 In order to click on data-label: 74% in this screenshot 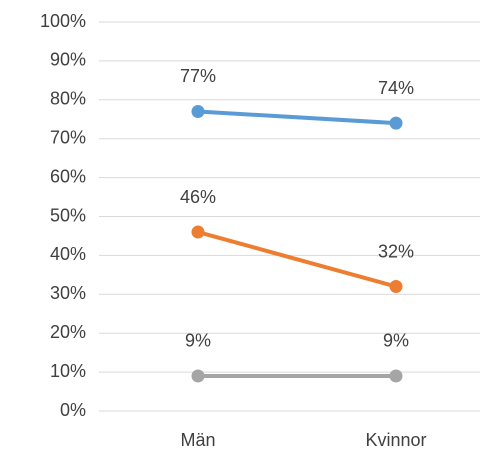, I will do `click(396, 88)`.